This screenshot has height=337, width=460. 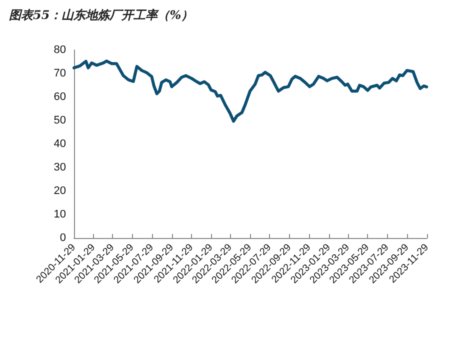 I want to click on y-tick-label: 10, so click(x=60, y=214).